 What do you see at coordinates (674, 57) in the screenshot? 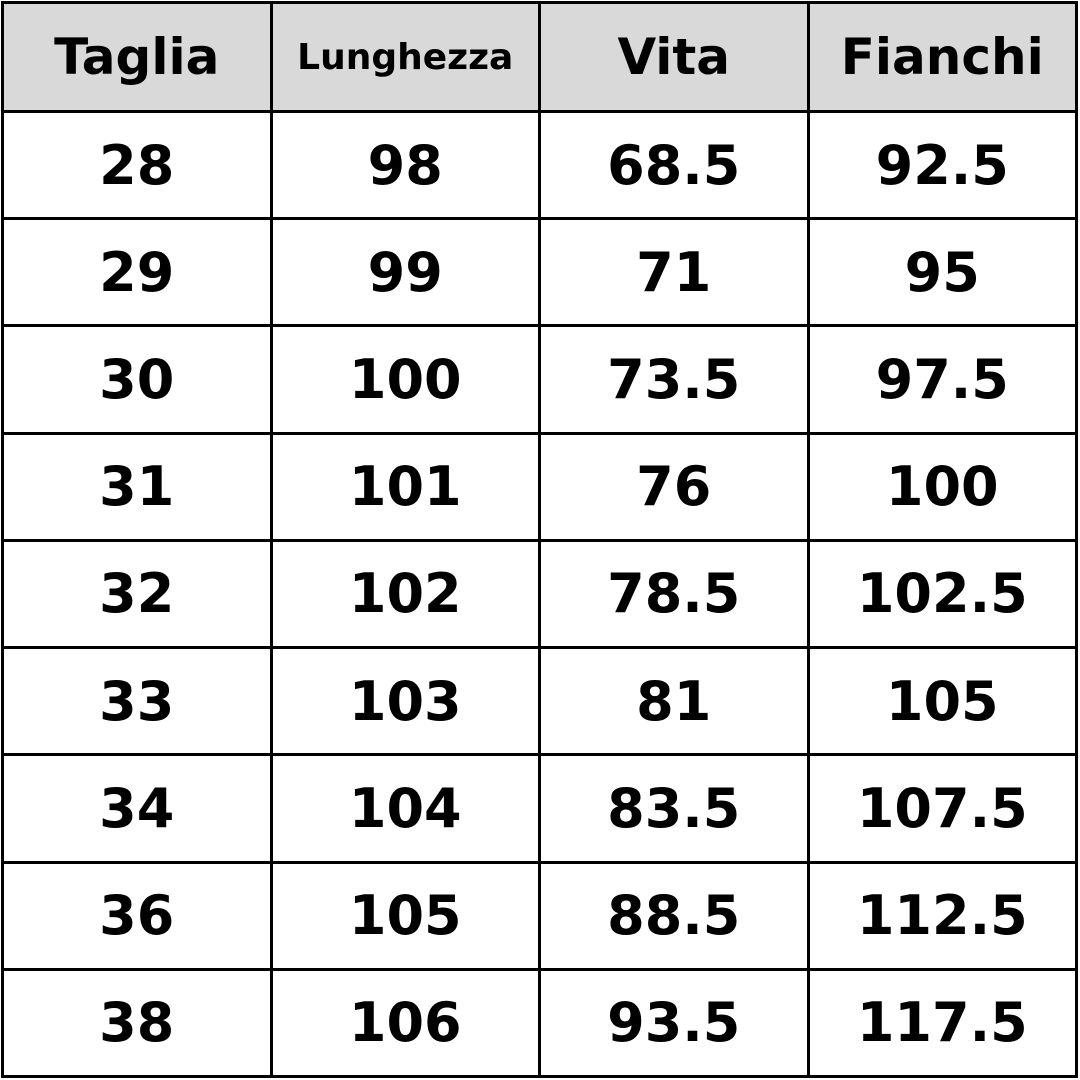
I see `header-cell: Vita` at bounding box center [674, 57].